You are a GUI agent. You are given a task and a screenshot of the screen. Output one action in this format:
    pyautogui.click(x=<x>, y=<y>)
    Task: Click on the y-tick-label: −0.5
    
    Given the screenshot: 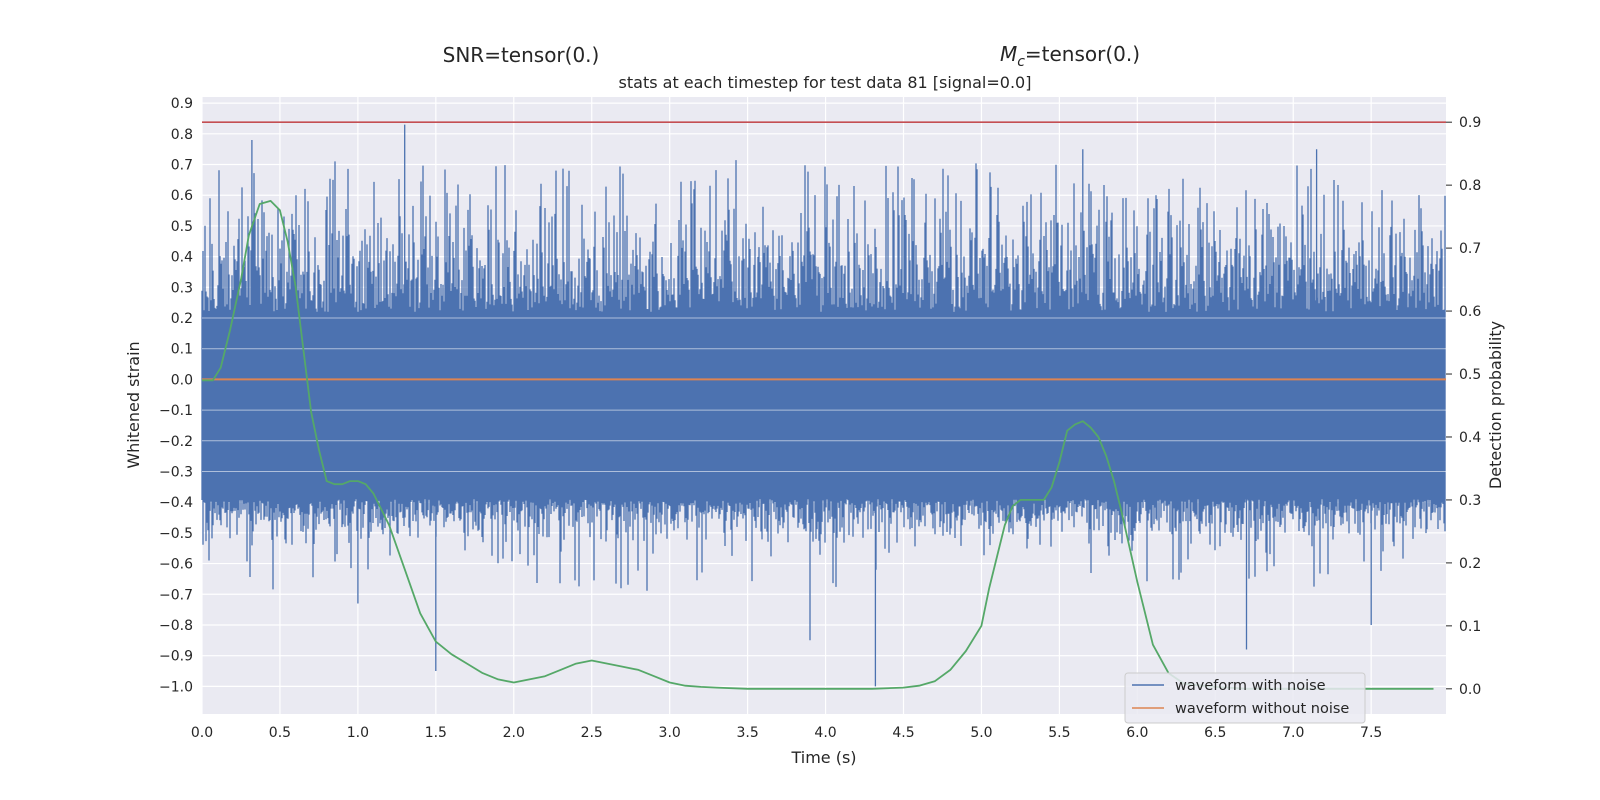 What is the action you would take?
    pyautogui.click(x=176, y=534)
    